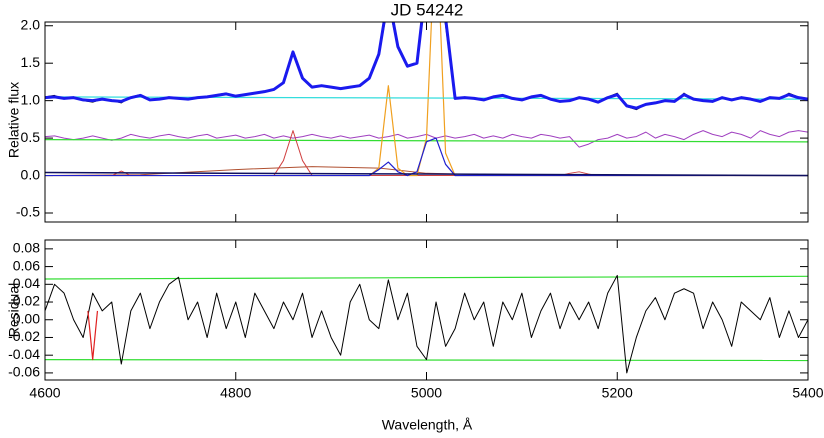  Describe the element at coordinates (807, 393) in the screenshot. I see `x-tick-label: 5400` at that location.